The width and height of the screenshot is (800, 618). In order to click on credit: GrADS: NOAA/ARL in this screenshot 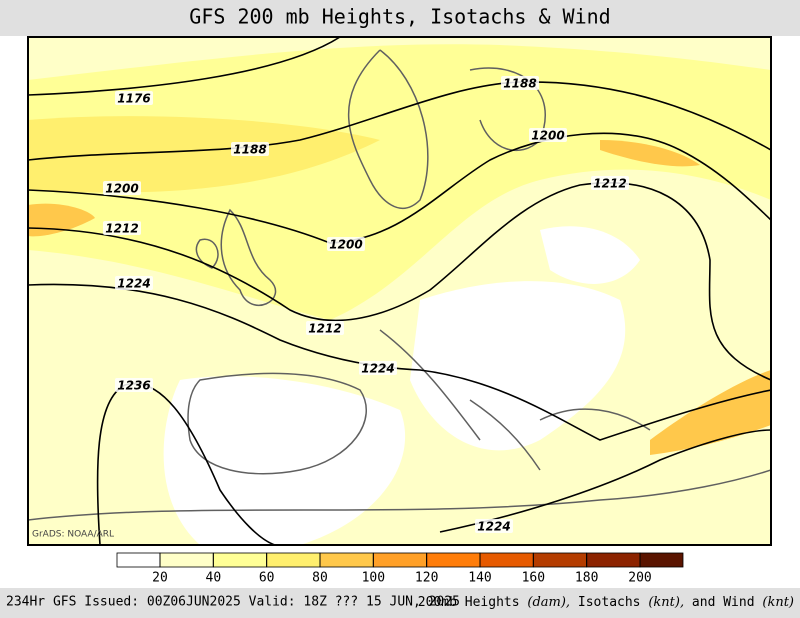, I will do `click(73, 535)`.